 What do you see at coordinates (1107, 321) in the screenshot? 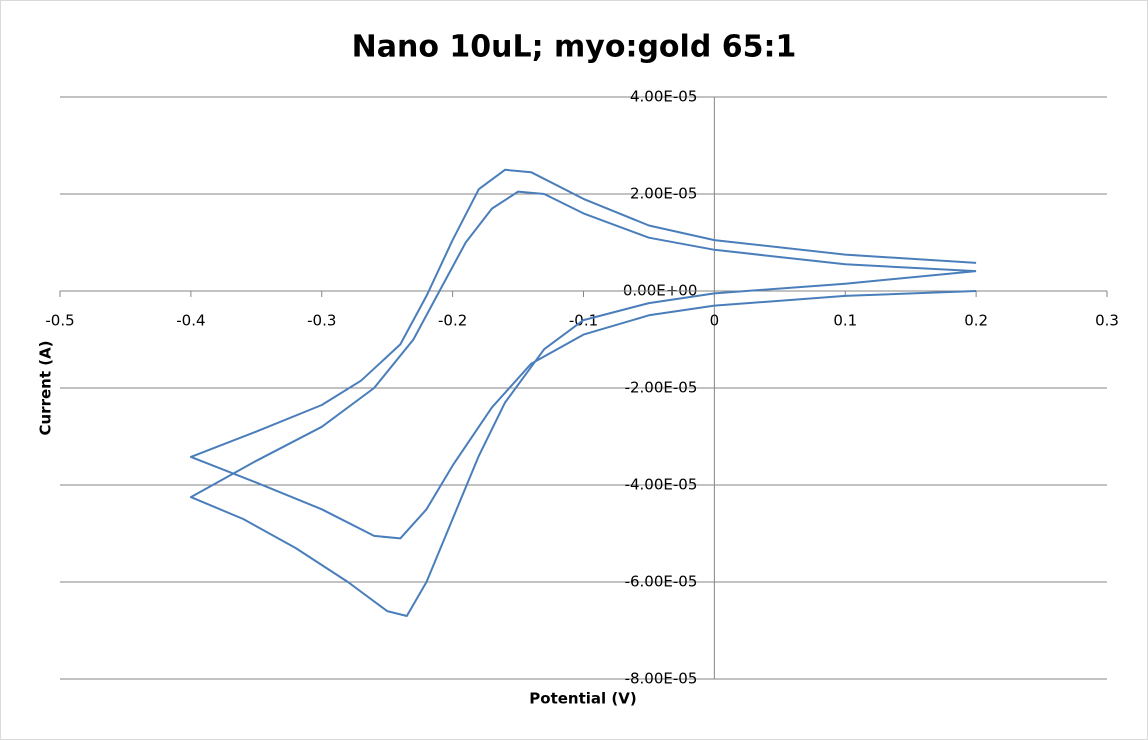
I see `x-tick-label: 0.3` at bounding box center [1107, 321].